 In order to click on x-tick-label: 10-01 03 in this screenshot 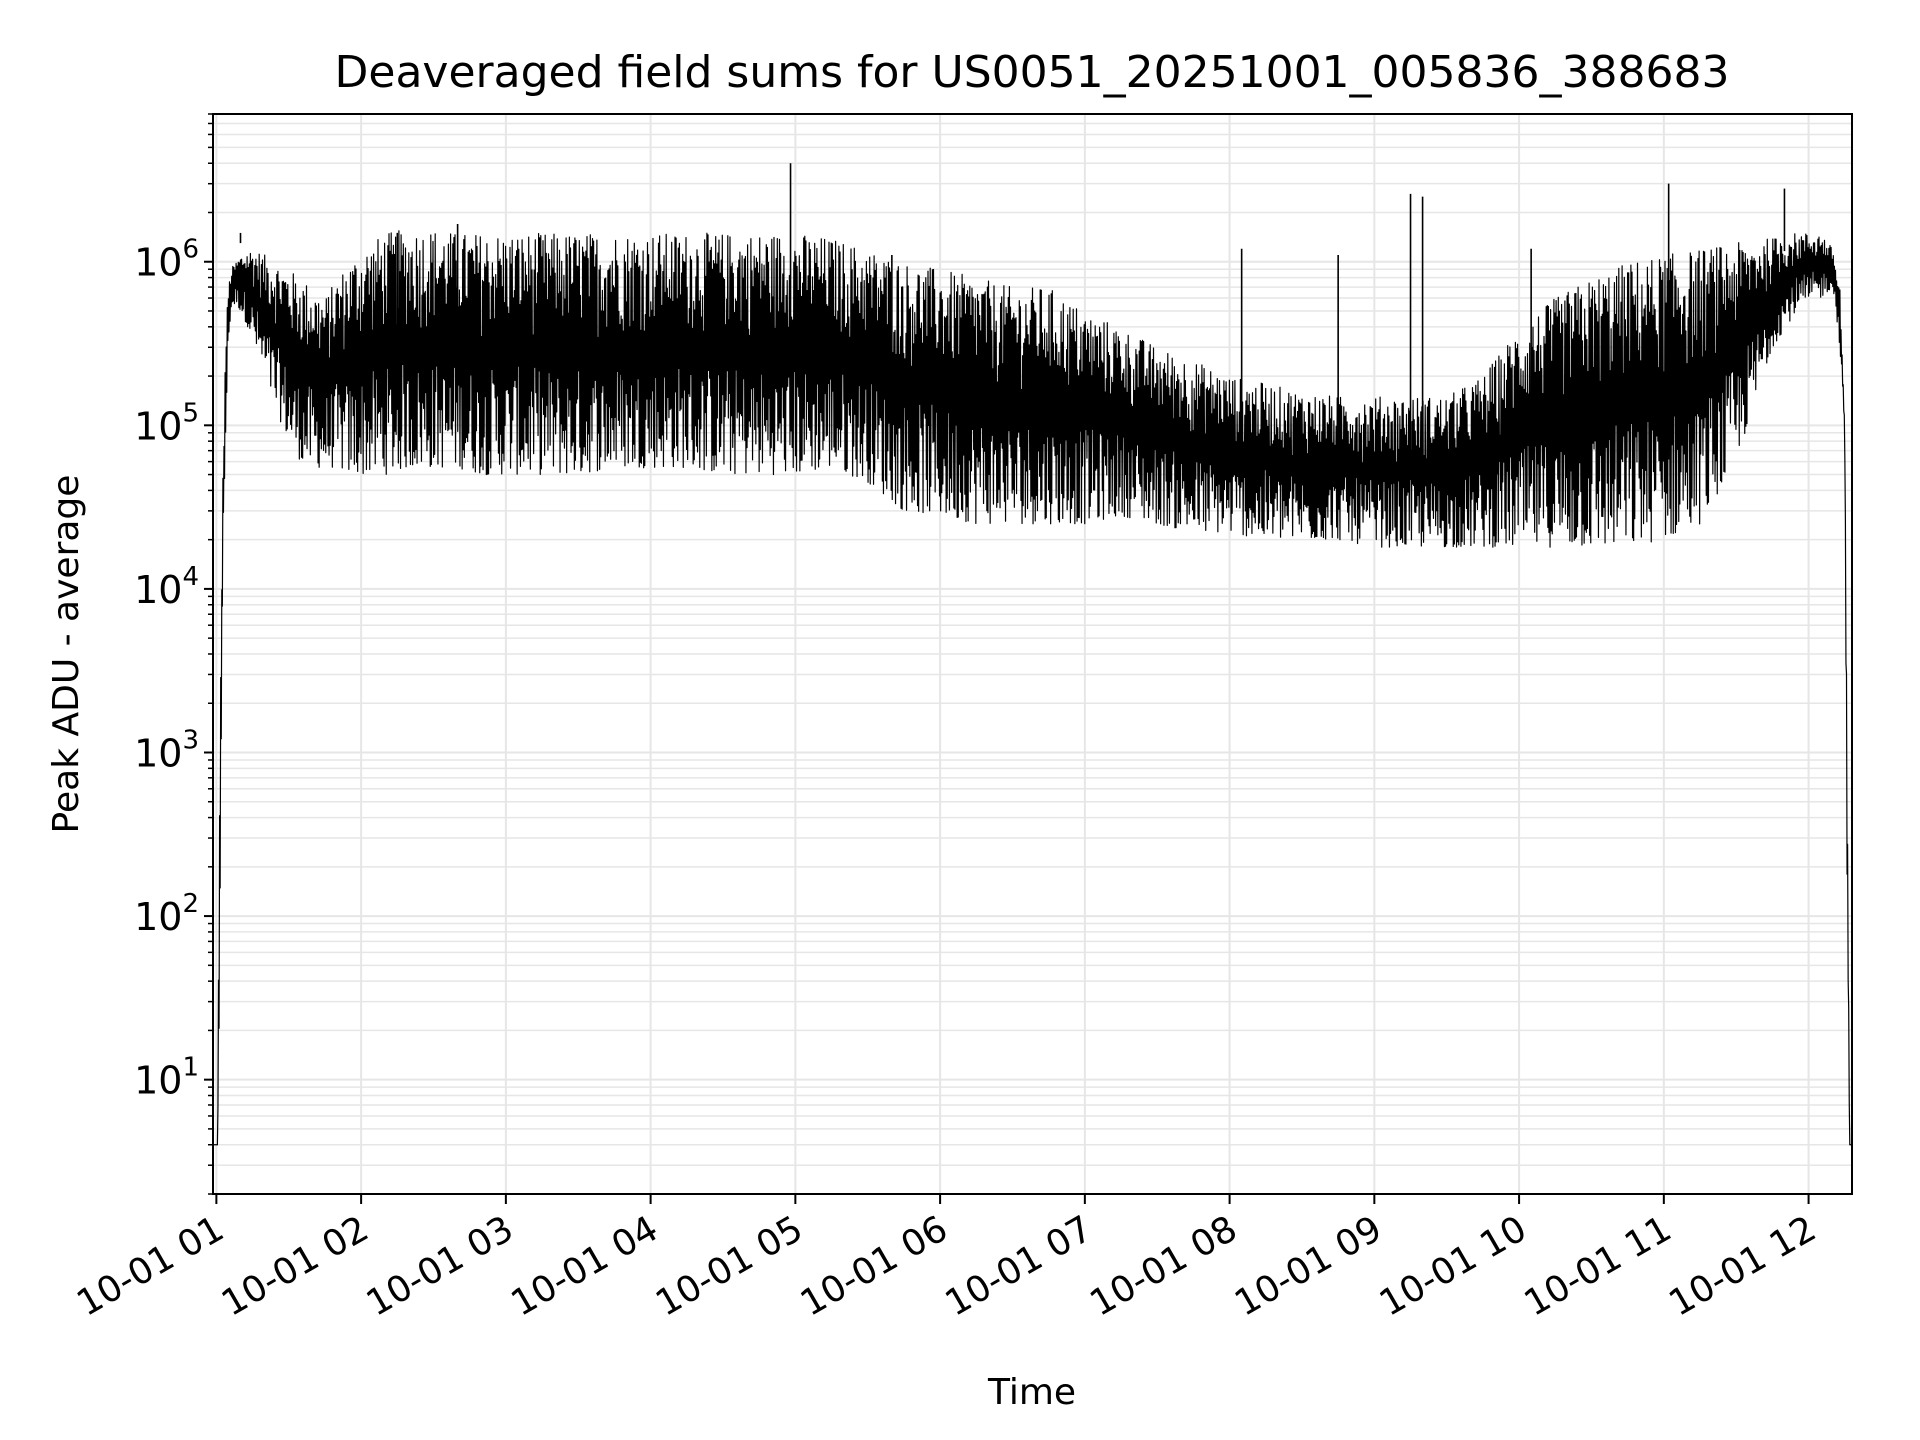, I will do `click(440, 1266)`.